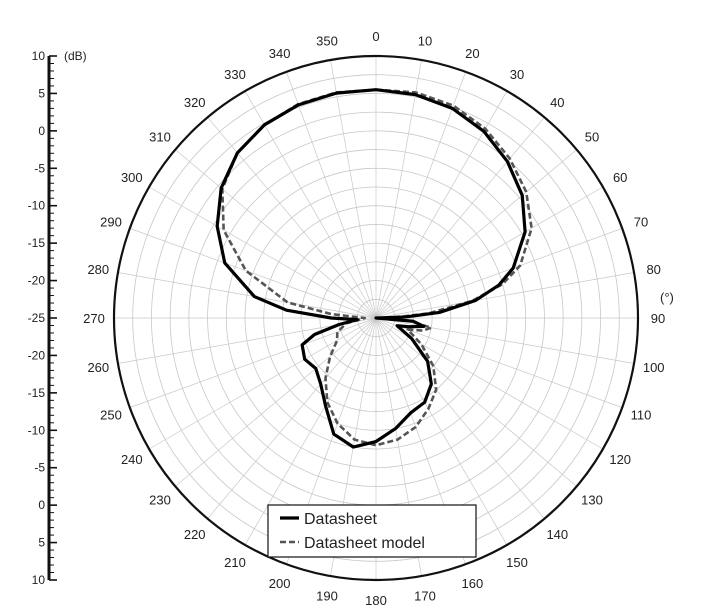 The width and height of the screenshot is (704, 609). I want to click on angle-tick-label: 40, so click(557, 102).